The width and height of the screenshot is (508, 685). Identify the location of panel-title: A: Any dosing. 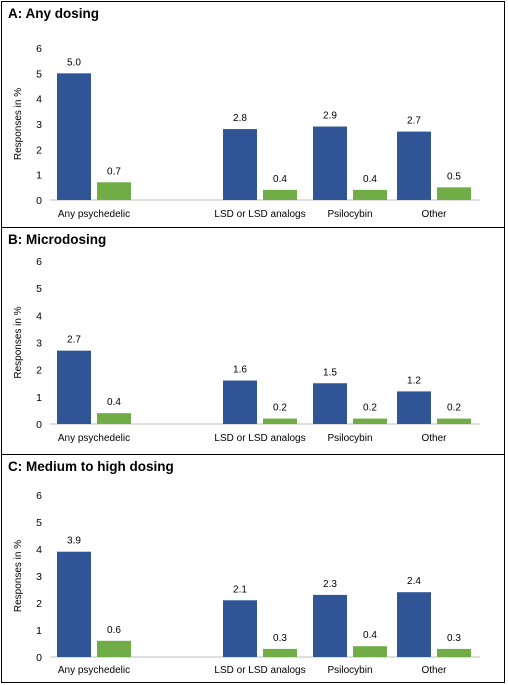
(53, 13).